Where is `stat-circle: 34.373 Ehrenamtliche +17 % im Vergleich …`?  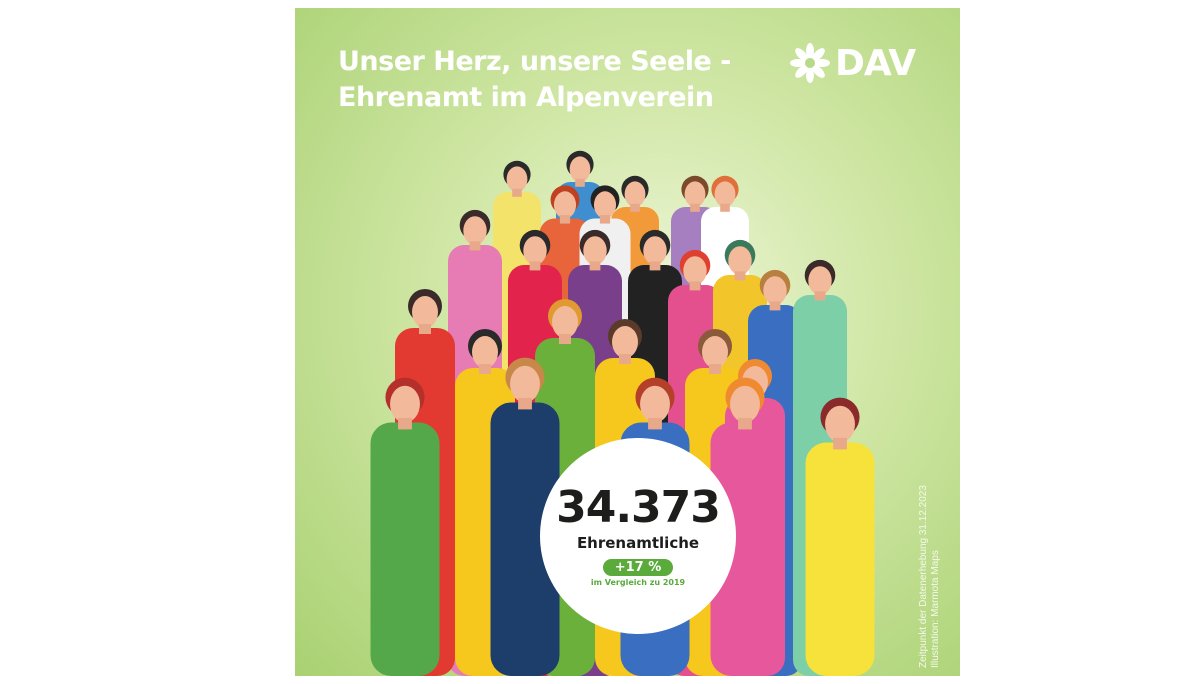
stat-circle: 34.373 Ehrenamtliche +17 % im Vergleich … is located at coordinates (638, 536).